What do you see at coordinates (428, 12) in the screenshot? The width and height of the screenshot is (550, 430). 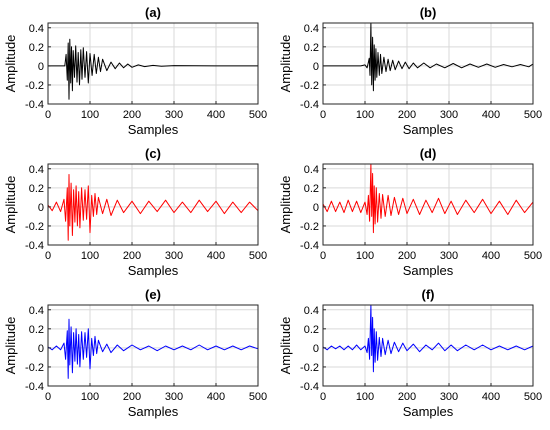 I see `panel-title: (b)` at bounding box center [428, 12].